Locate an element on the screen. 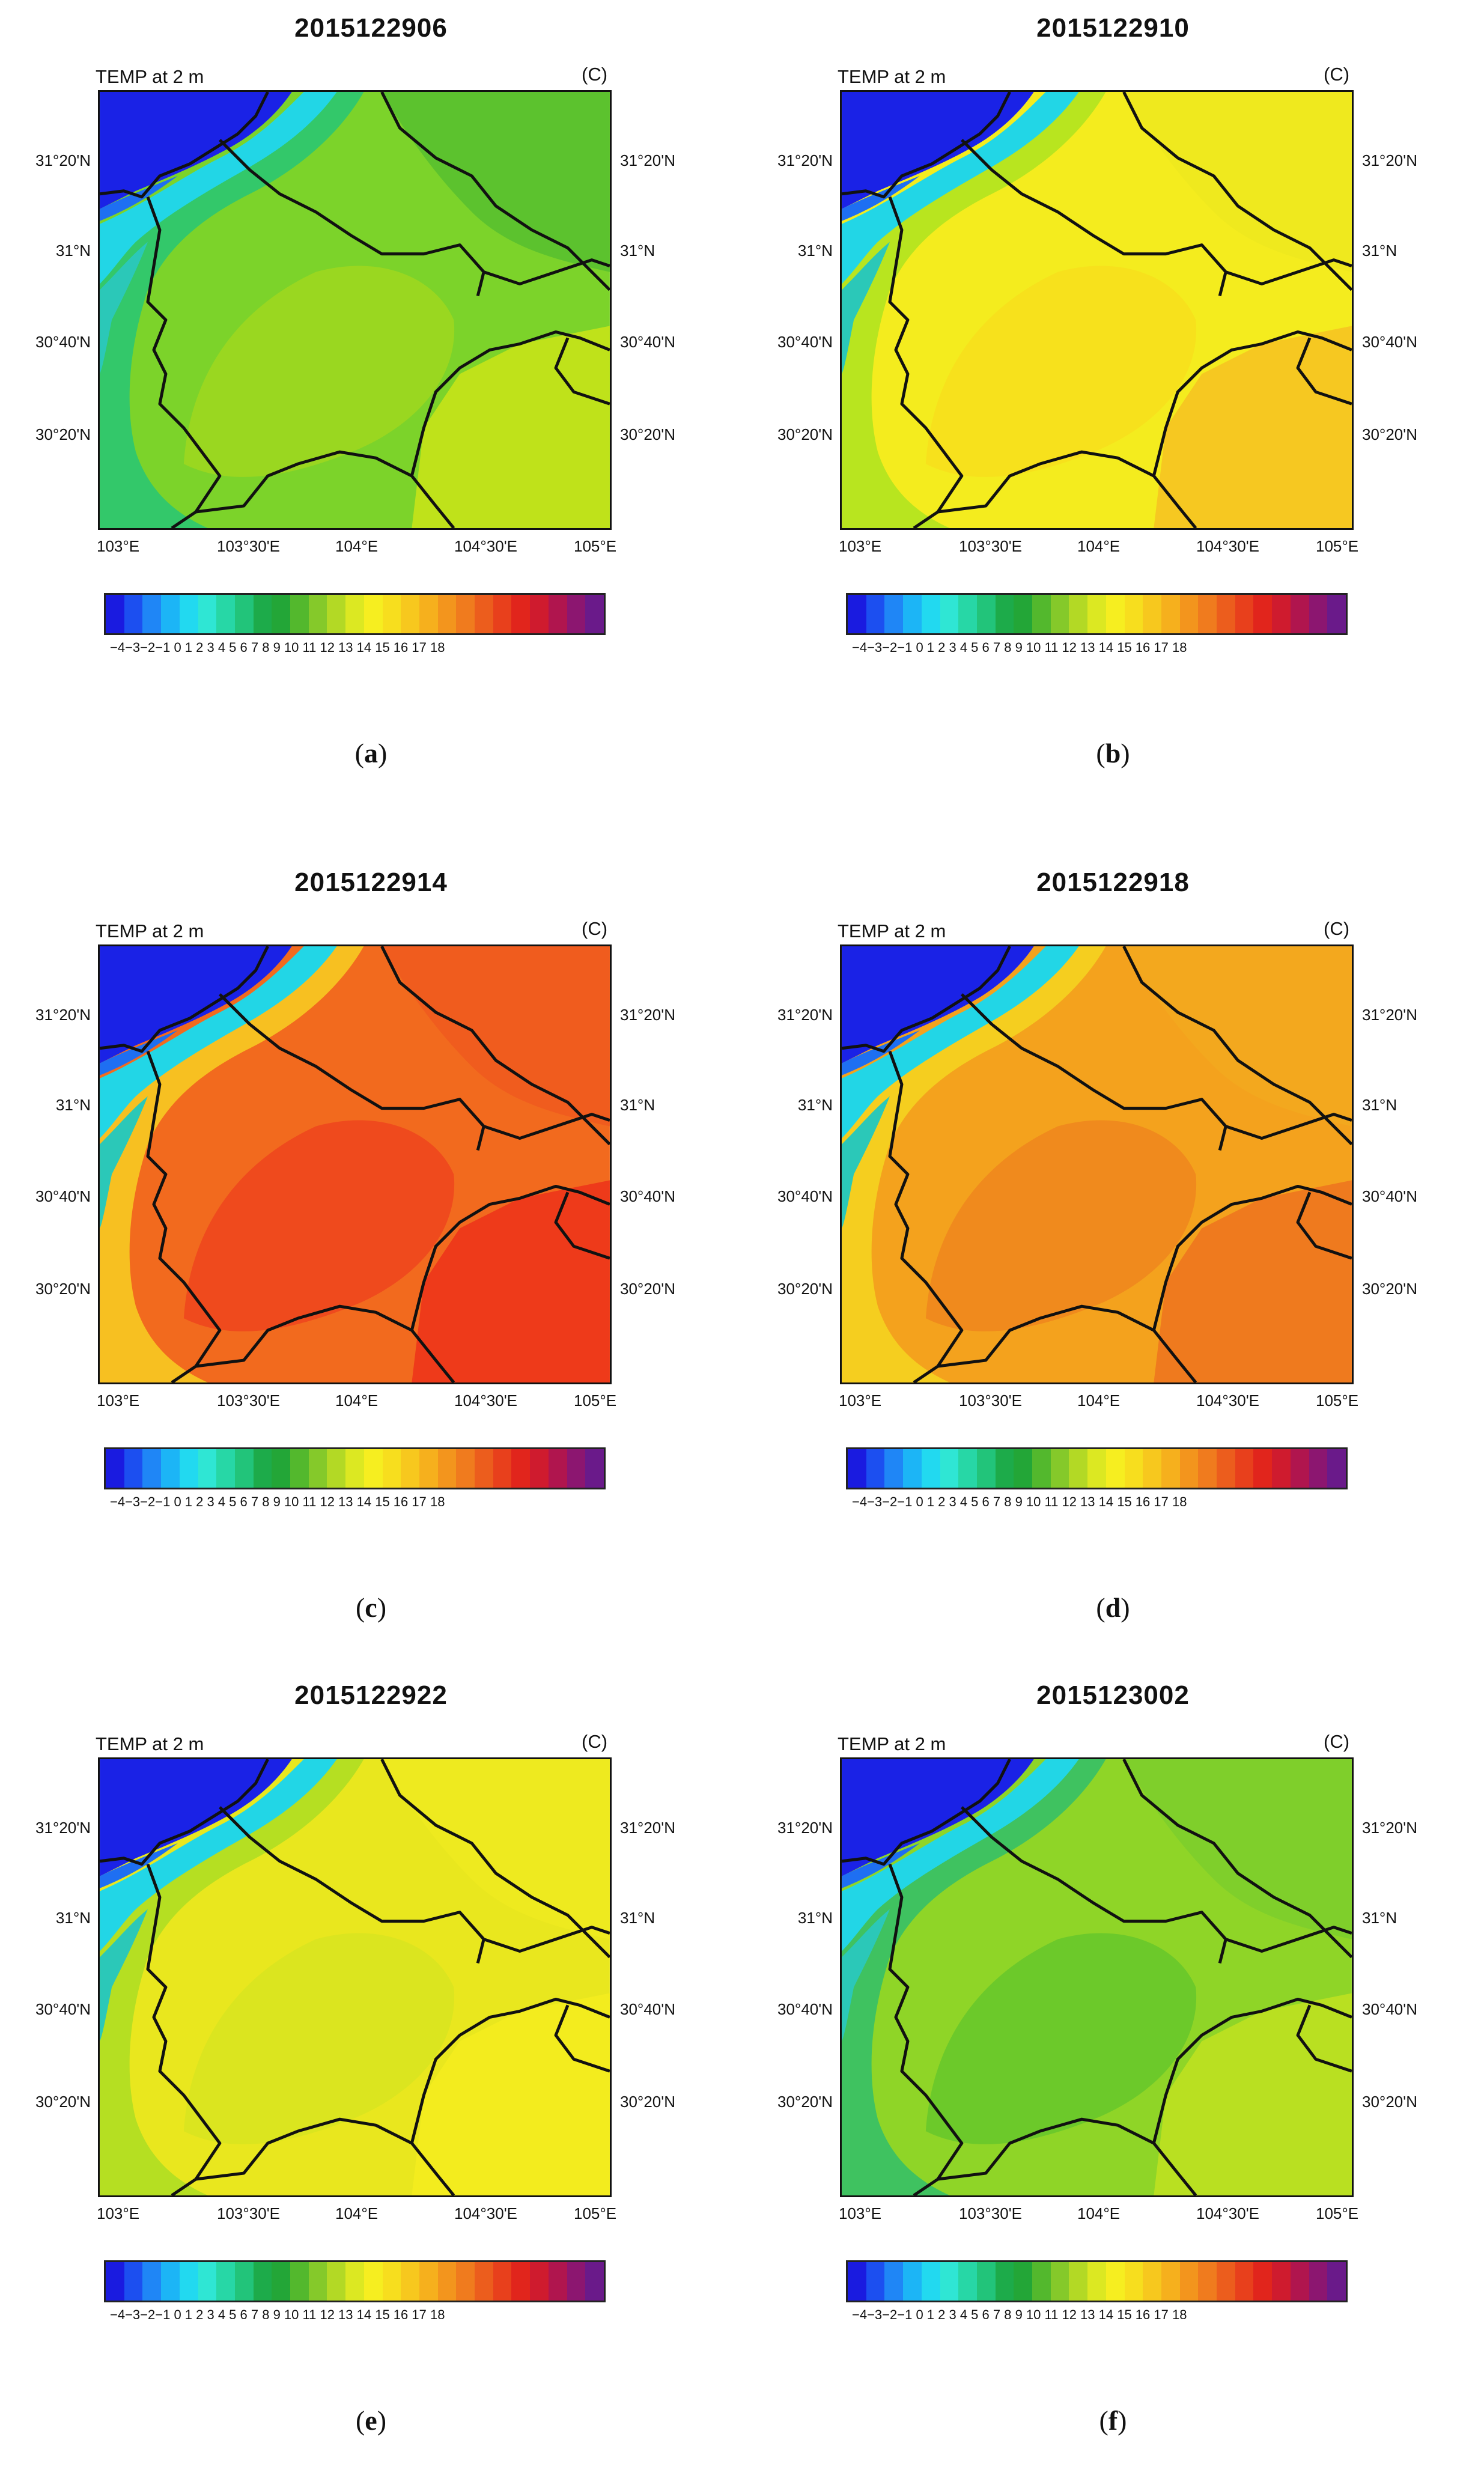 This screenshot has height=2485, width=1484. lat-tick-left: 31°N is located at coordinates (815, 1105).